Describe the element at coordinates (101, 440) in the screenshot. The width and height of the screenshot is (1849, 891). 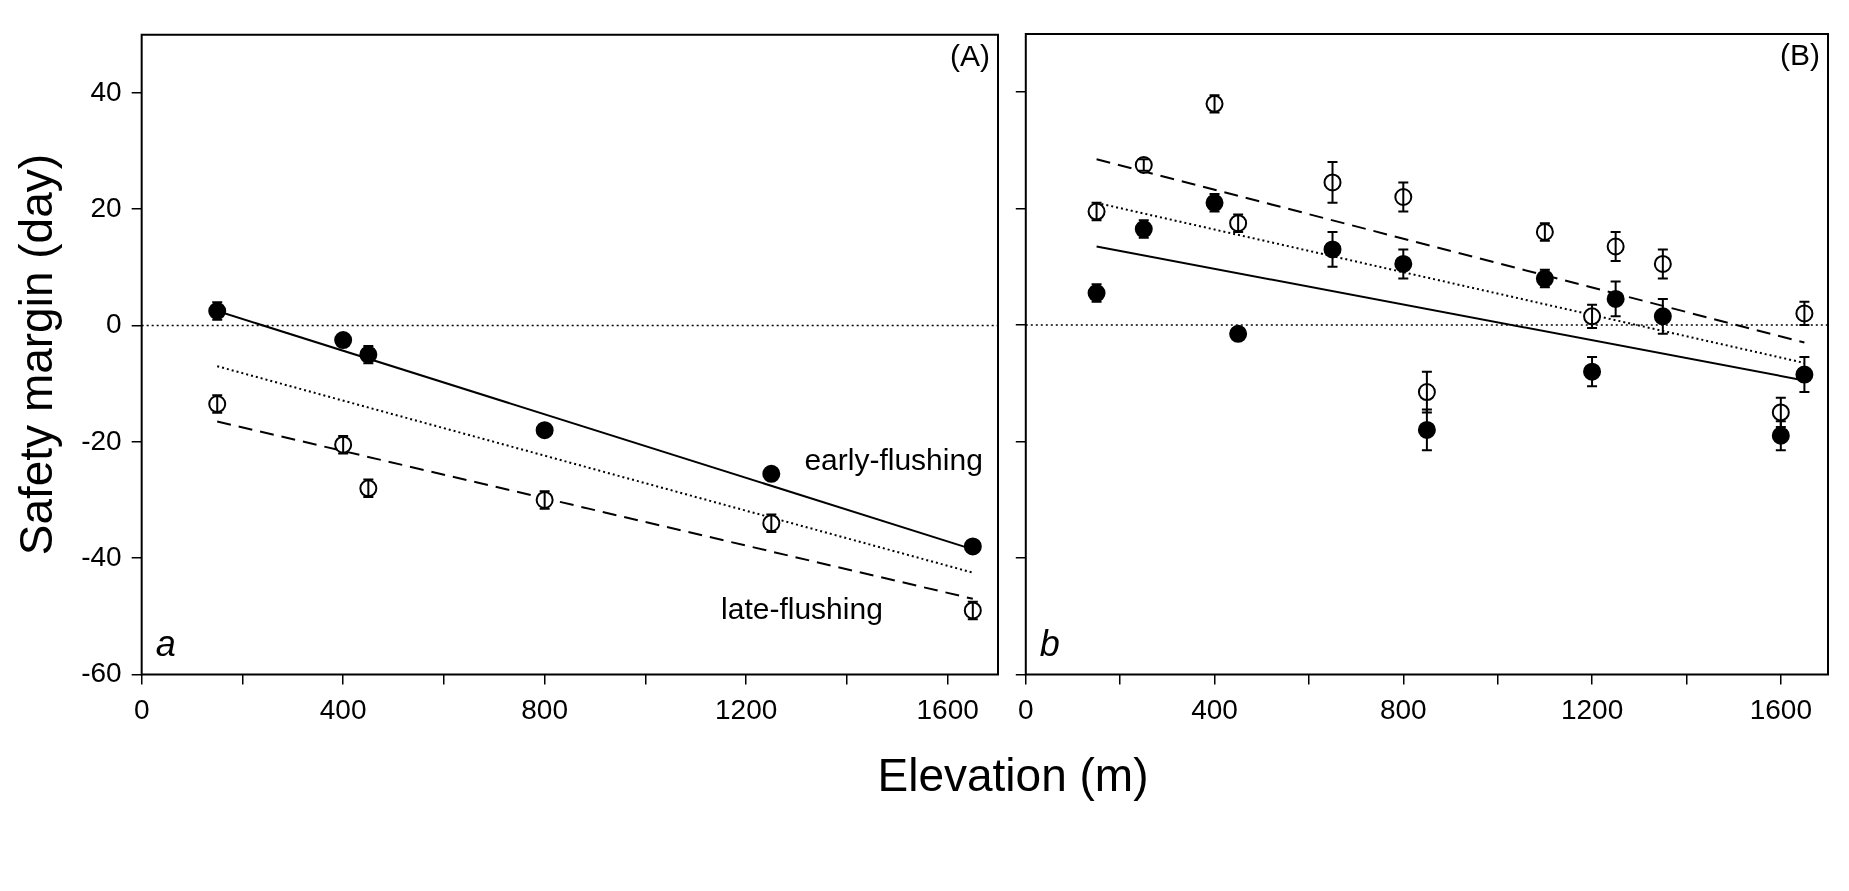
I see `y-tick-label: -20` at that location.